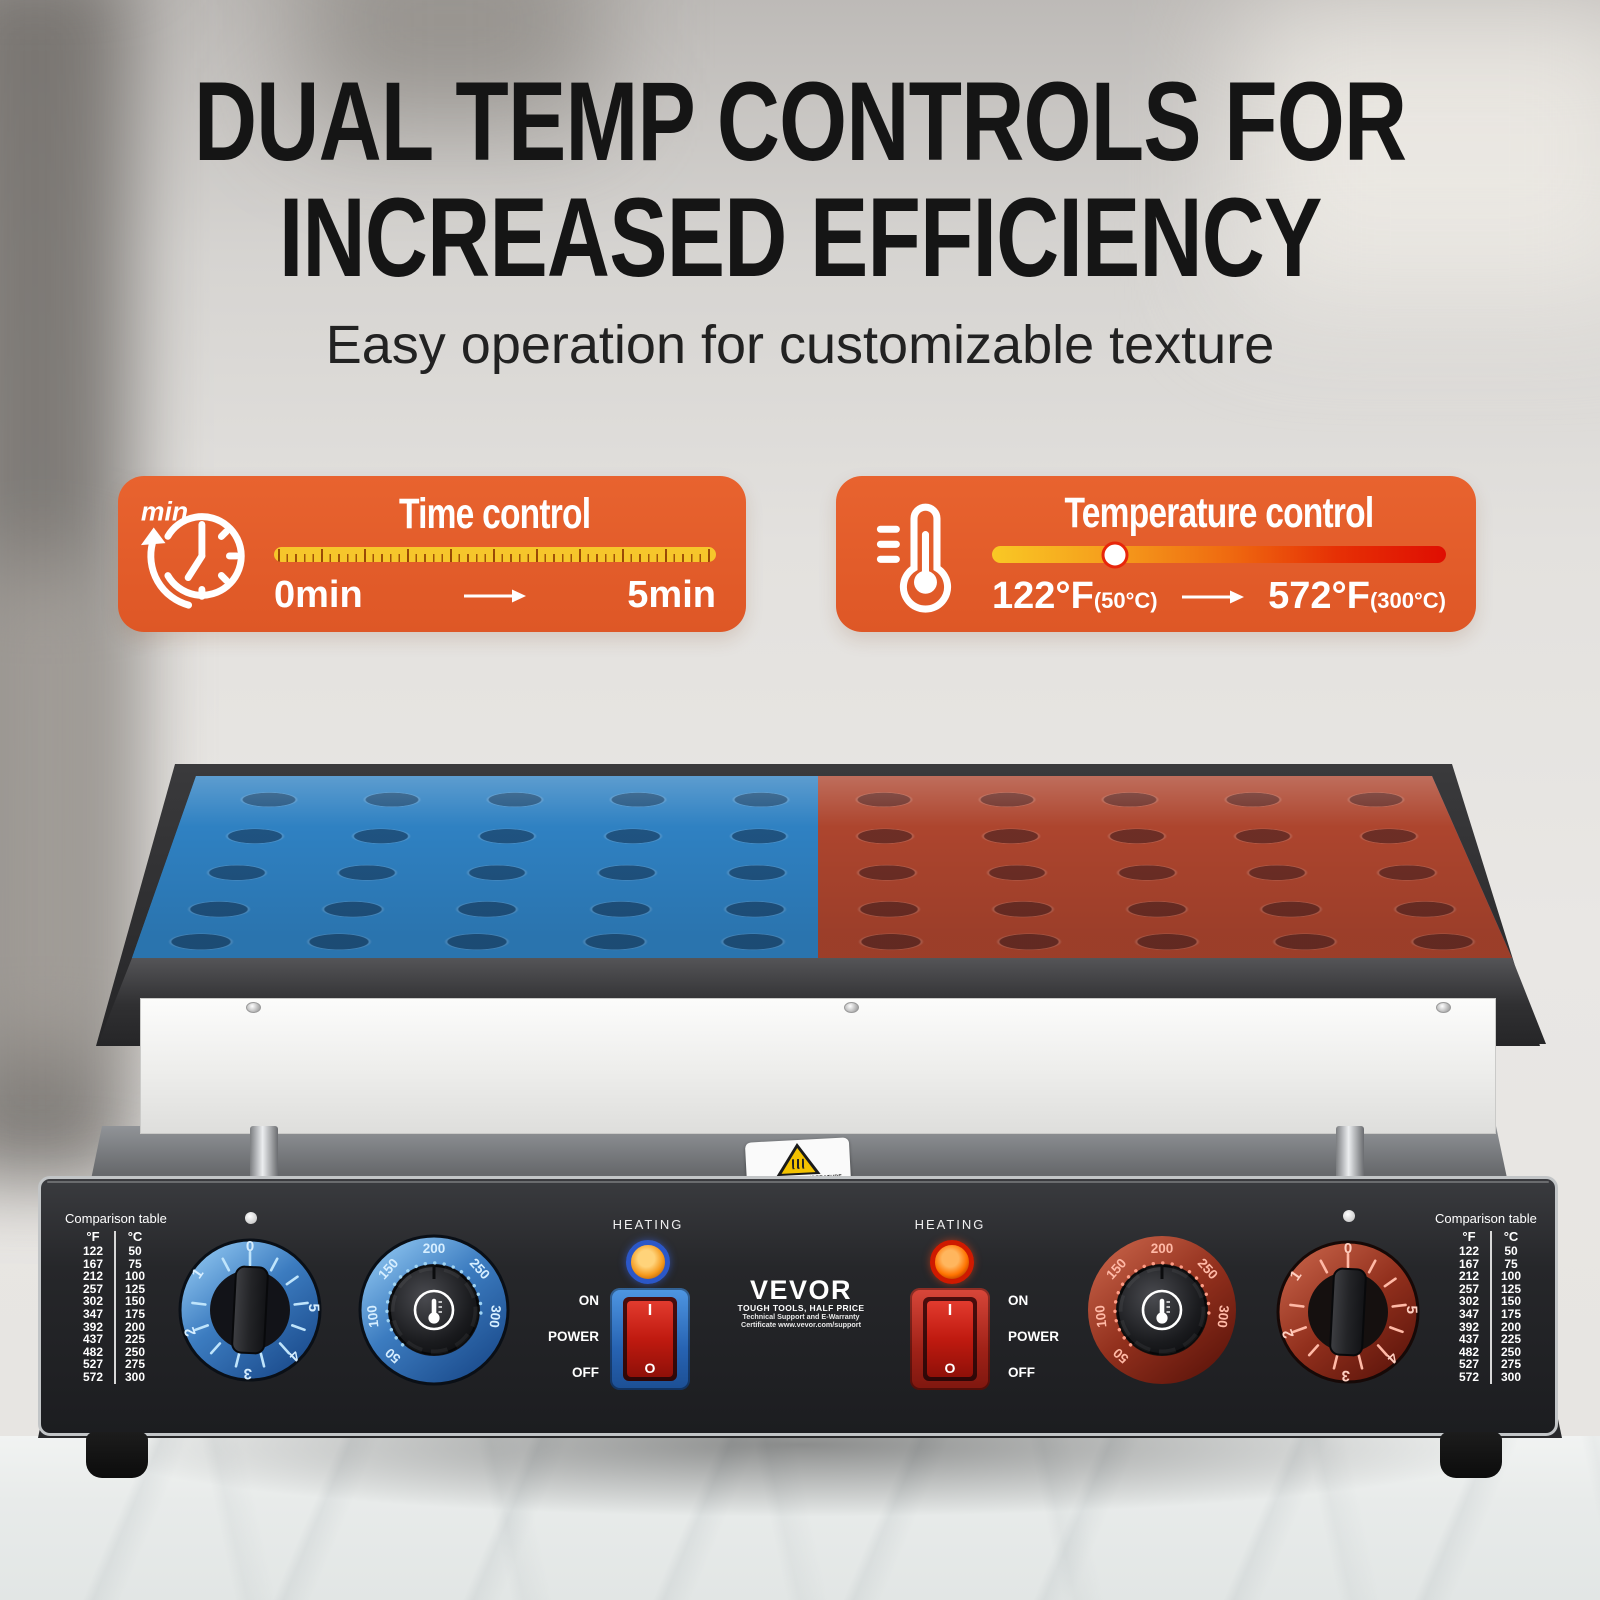 The image size is (1600, 1600). Describe the element at coordinates (117, 1455) in the screenshot. I see `foot-left` at that location.